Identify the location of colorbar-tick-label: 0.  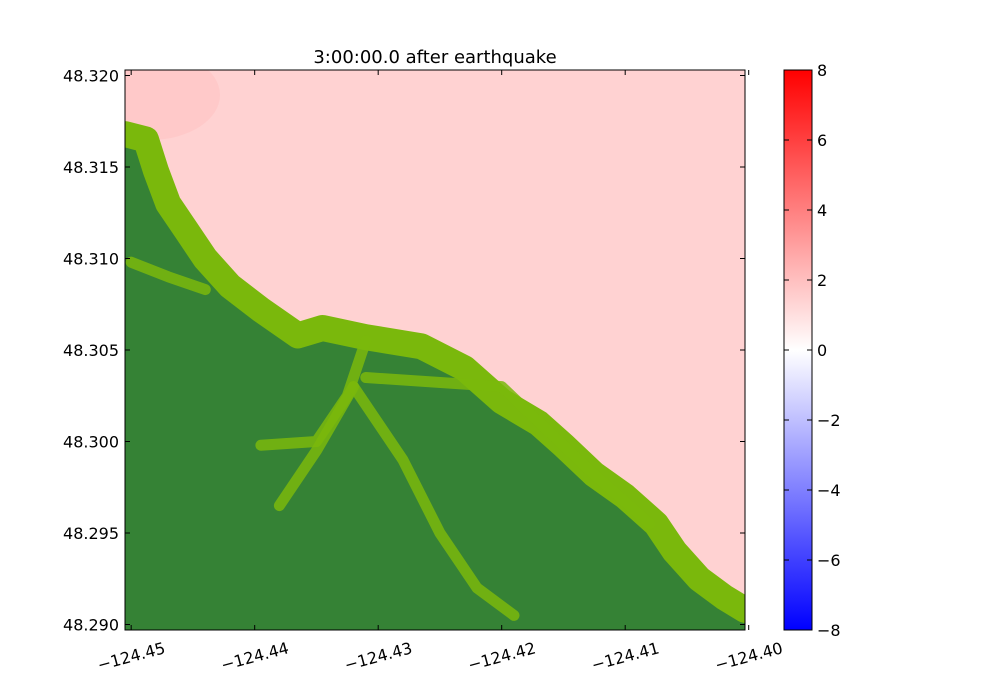
(822, 350).